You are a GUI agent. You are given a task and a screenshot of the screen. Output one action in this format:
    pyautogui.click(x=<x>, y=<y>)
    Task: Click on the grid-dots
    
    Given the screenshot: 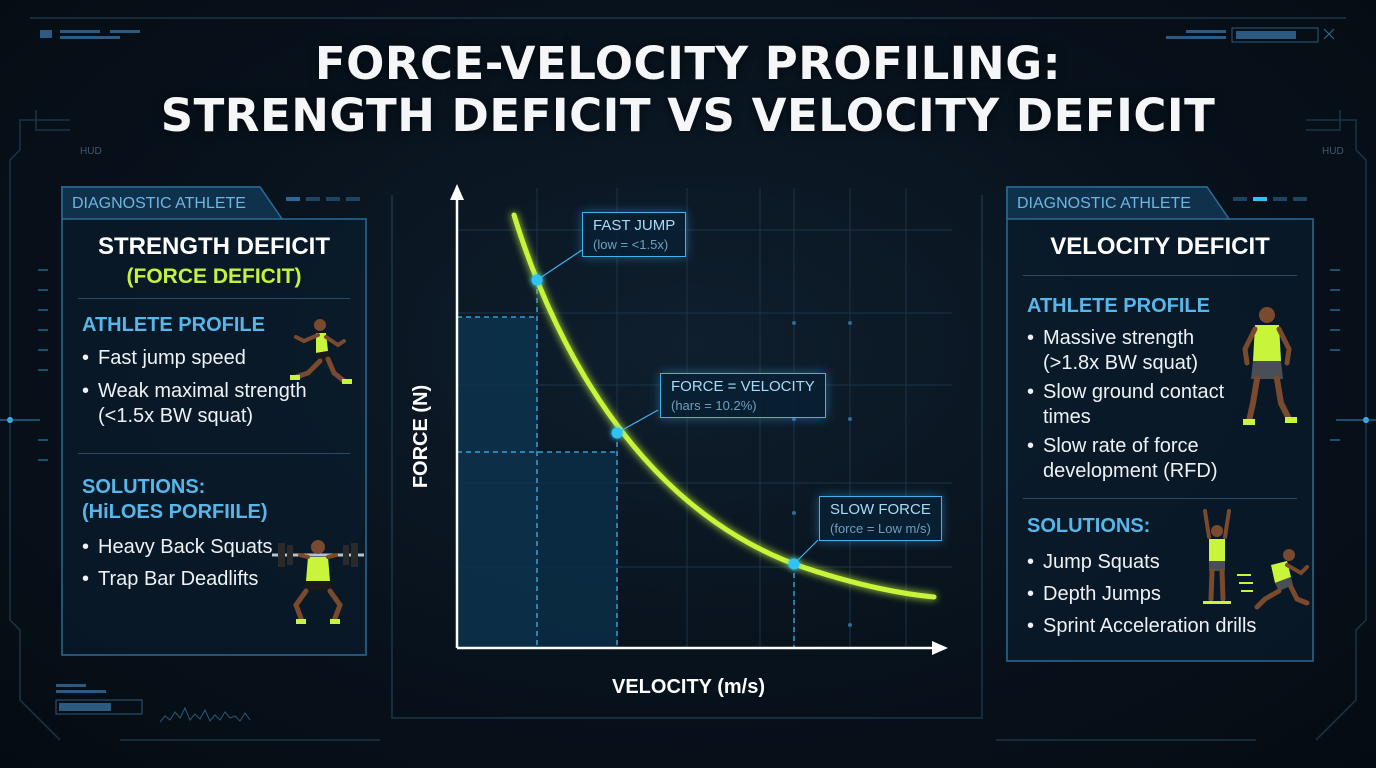 What is the action you would take?
    pyautogui.click(x=822, y=474)
    